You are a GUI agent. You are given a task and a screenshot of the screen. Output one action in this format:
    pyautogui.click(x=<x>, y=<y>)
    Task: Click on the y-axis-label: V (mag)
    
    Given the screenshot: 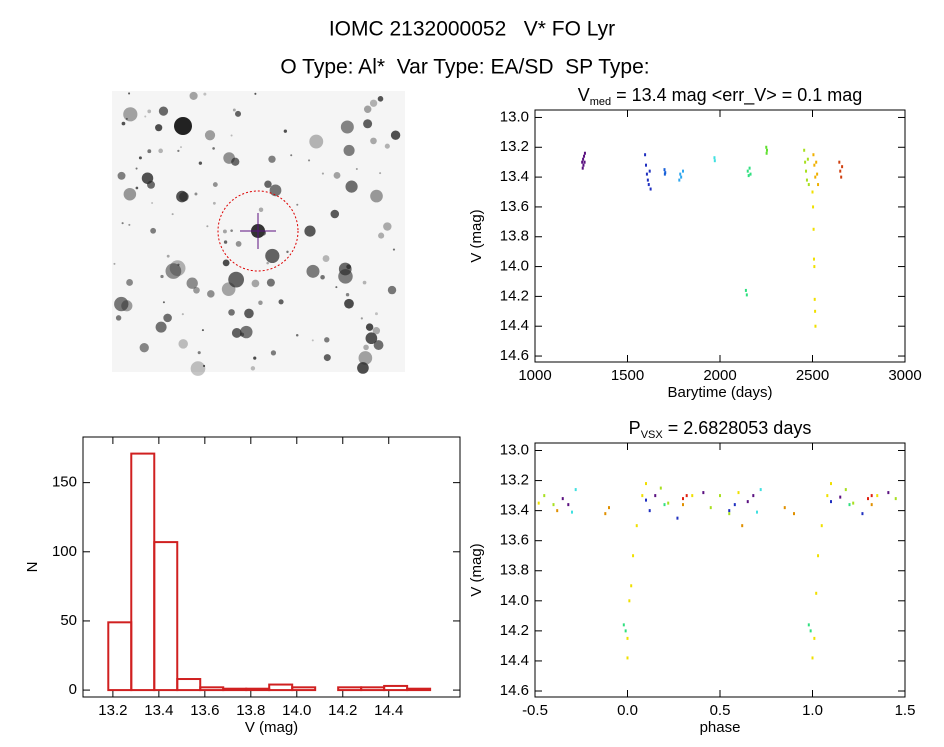 What is the action you would take?
    pyautogui.click(x=476, y=569)
    